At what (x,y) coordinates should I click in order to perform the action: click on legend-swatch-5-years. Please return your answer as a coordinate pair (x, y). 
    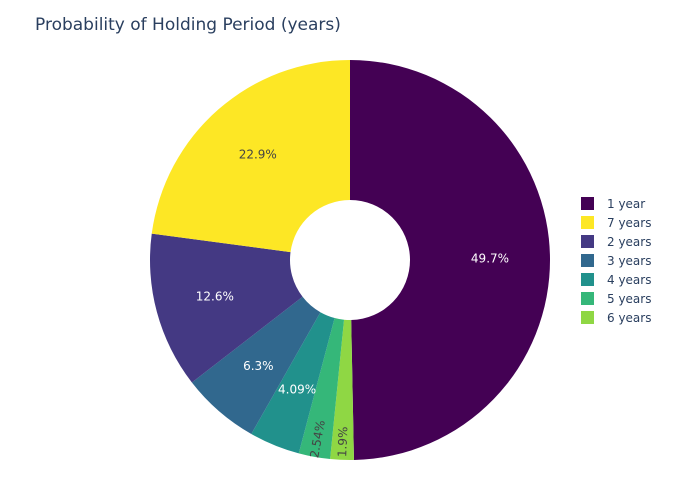
    Looking at the image, I should click on (587, 298).